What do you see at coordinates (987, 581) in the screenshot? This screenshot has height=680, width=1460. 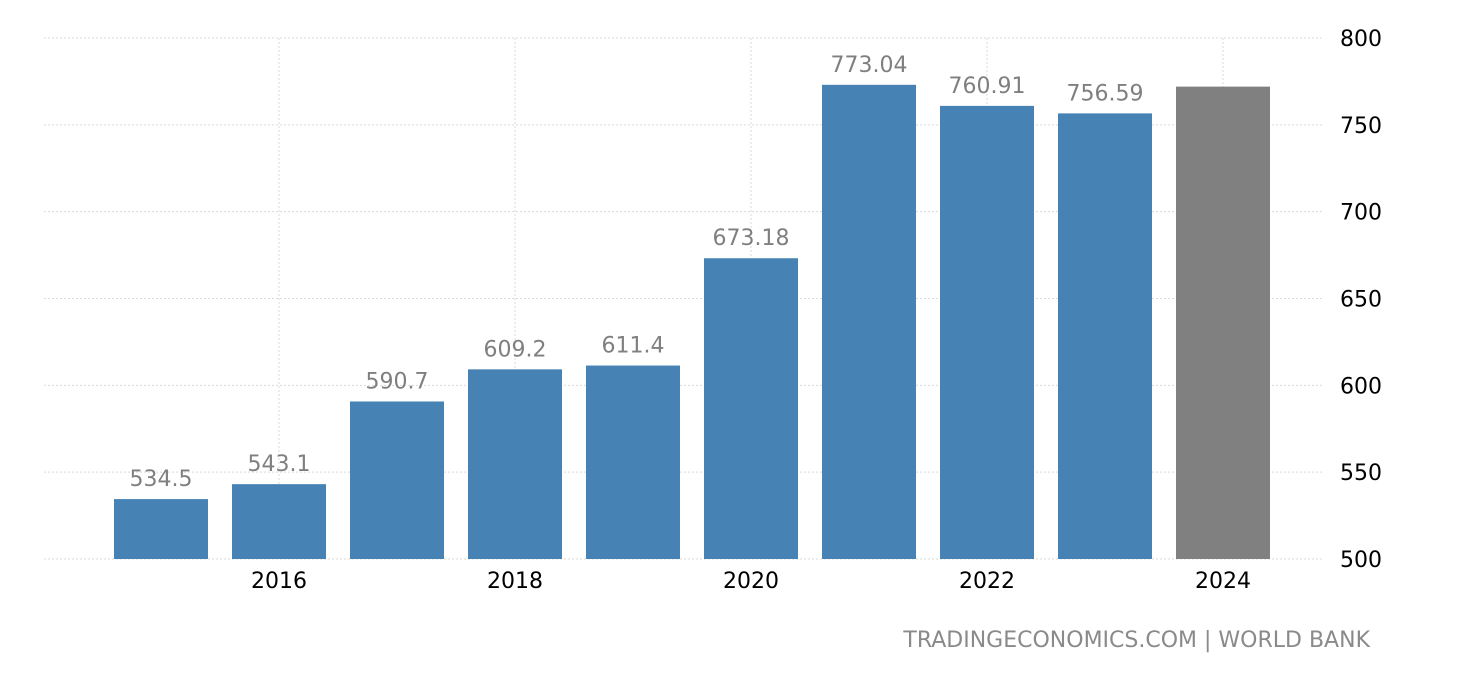 I see `x-tick-label: 2022` at bounding box center [987, 581].